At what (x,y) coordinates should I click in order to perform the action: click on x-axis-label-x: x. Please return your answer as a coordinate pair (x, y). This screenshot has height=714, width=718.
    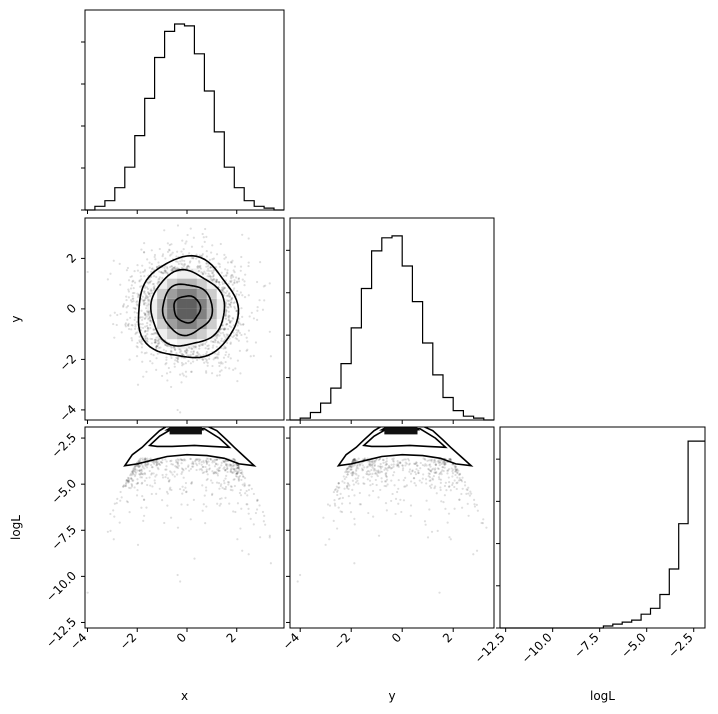
    Looking at the image, I should click on (184, 696).